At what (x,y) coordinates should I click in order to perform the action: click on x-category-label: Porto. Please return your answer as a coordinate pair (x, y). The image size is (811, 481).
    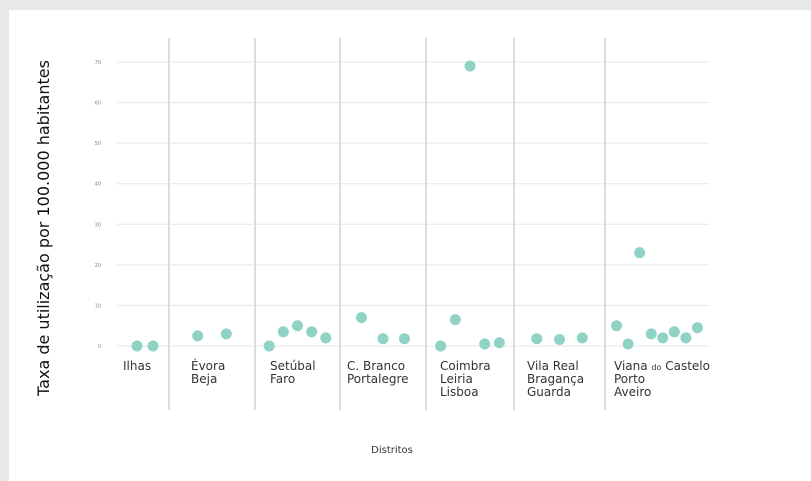
    Looking at the image, I should click on (629, 379).